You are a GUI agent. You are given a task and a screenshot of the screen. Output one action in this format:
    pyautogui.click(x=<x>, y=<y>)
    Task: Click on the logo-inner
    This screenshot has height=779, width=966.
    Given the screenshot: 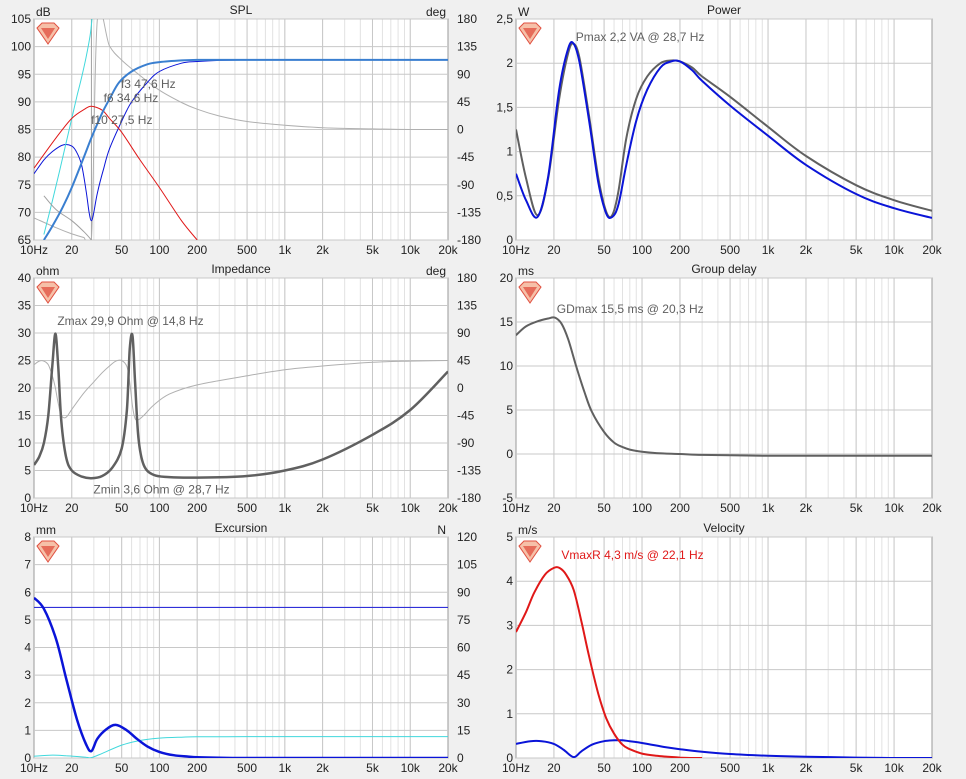 What is the action you would take?
    pyautogui.click(x=530, y=551)
    